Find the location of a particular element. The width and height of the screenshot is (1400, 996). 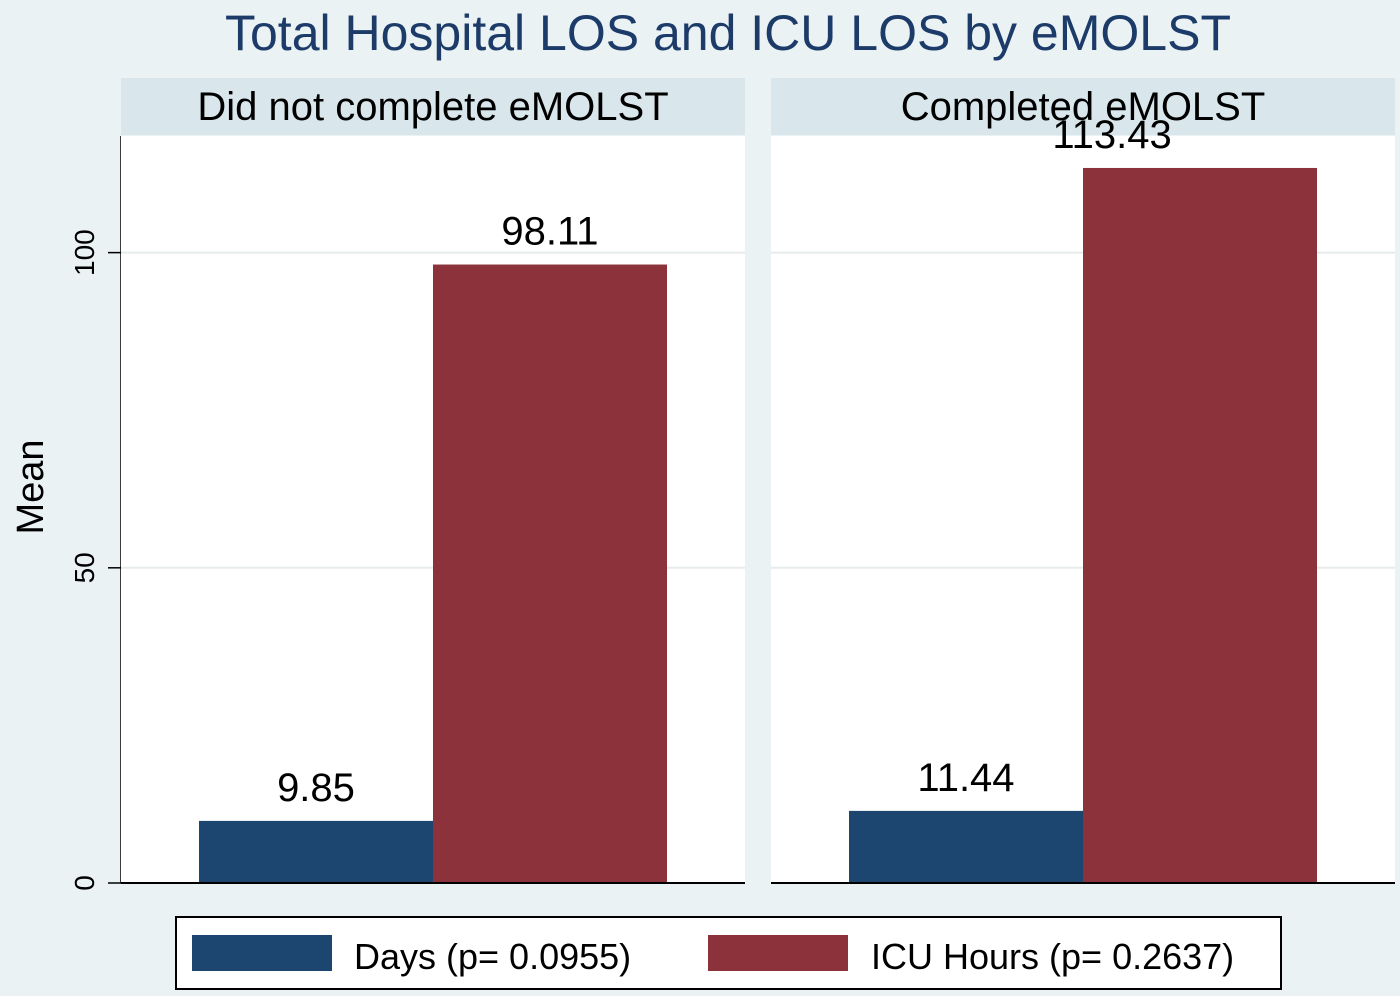

legend: Days (p= 0.0955) ICU Hours (p= 0.2637) is located at coordinates (728, 953).